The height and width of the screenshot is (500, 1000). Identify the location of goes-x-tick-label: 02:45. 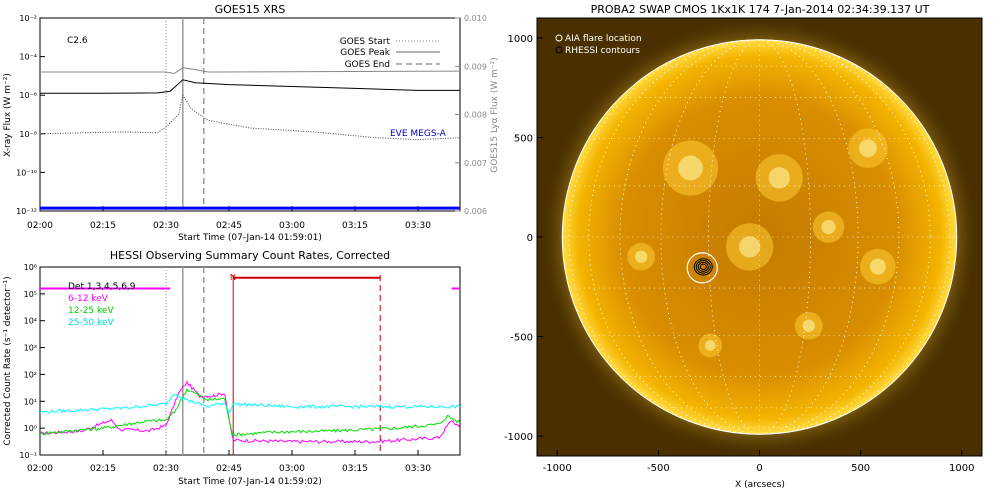
(229, 226).